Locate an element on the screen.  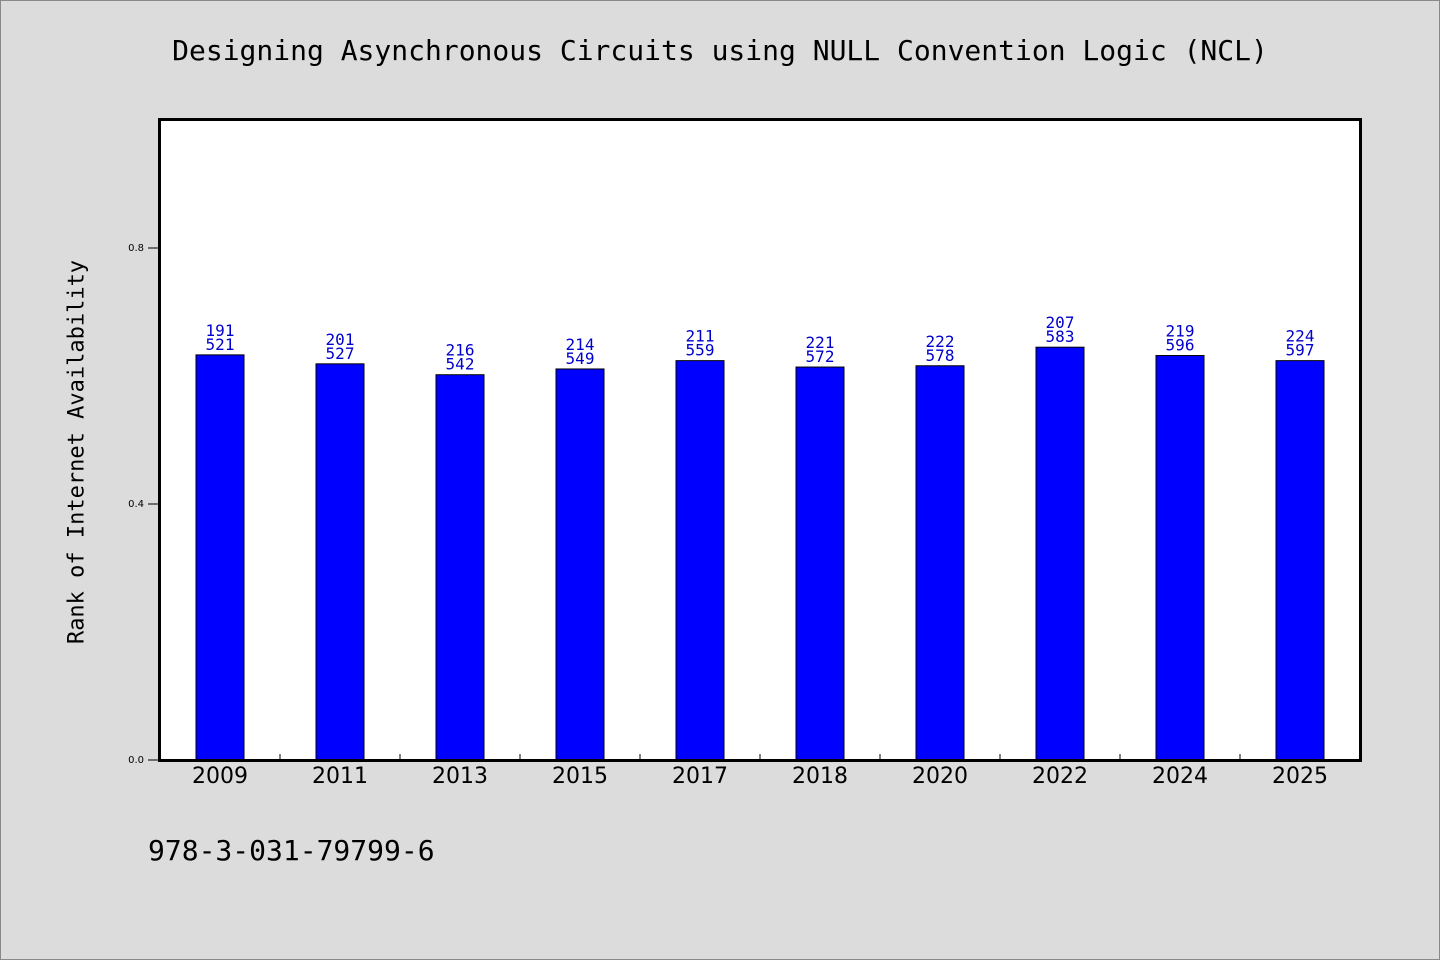
bar-label-top: 211 is located at coordinates (700, 336).